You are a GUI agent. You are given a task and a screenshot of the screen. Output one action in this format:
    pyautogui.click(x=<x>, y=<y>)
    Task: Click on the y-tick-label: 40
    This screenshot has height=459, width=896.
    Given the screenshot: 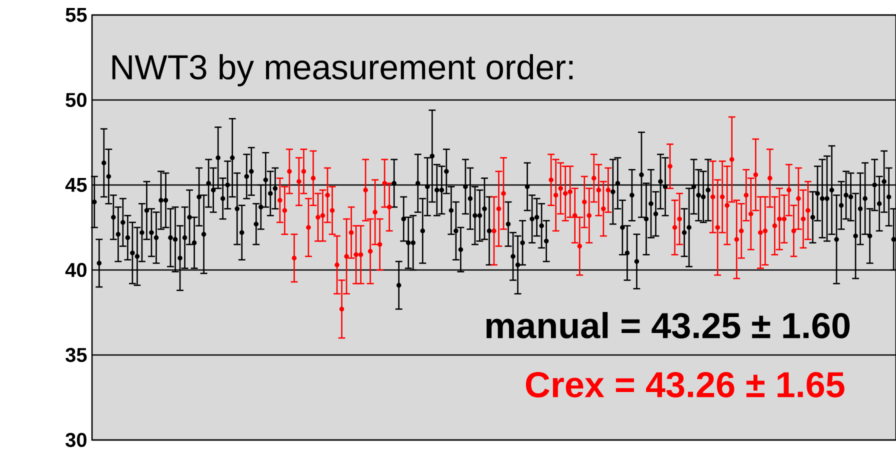 What is the action you would take?
    pyautogui.click(x=75, y=270)
    